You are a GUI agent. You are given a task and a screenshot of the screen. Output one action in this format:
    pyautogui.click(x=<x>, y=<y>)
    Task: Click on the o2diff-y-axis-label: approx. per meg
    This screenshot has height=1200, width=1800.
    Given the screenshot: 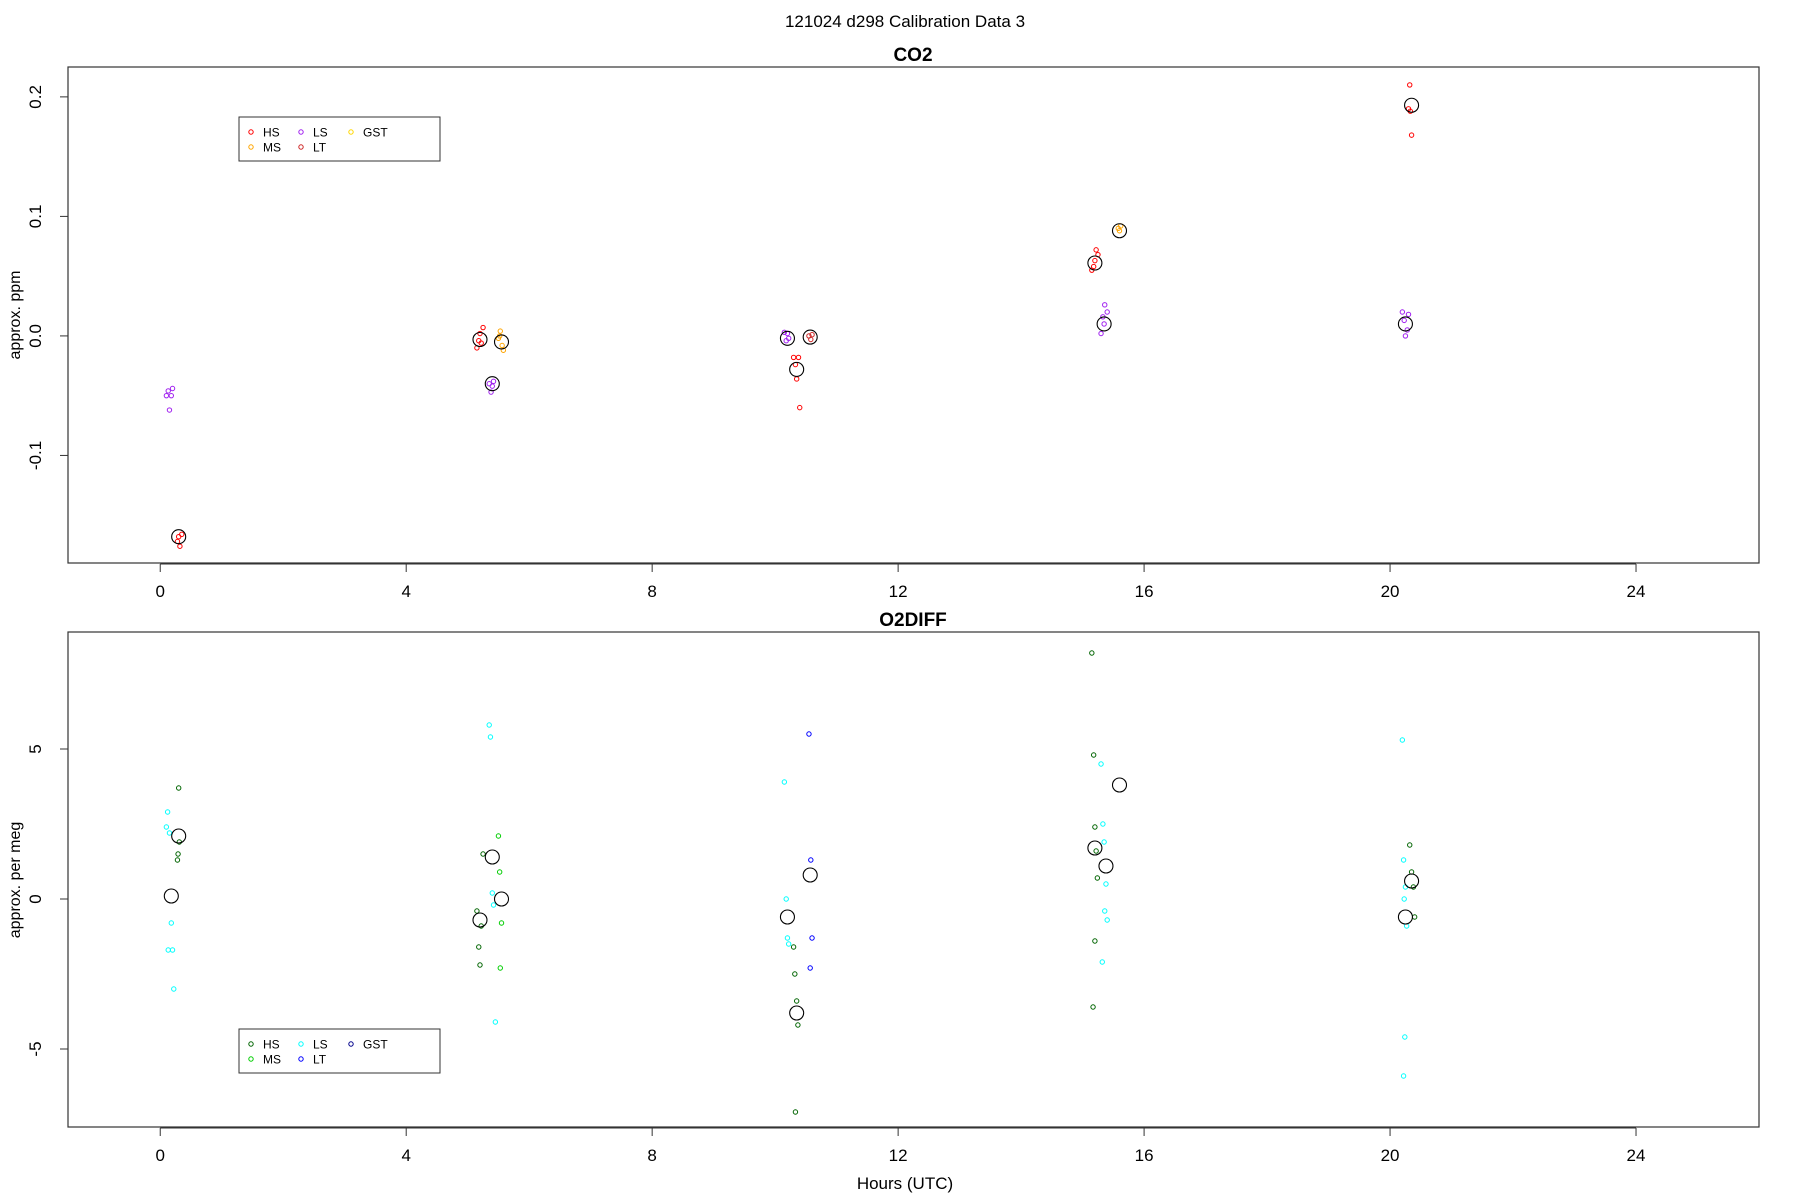 What is the action you would take?
    pyautogui.click(x=15, y=880)
    